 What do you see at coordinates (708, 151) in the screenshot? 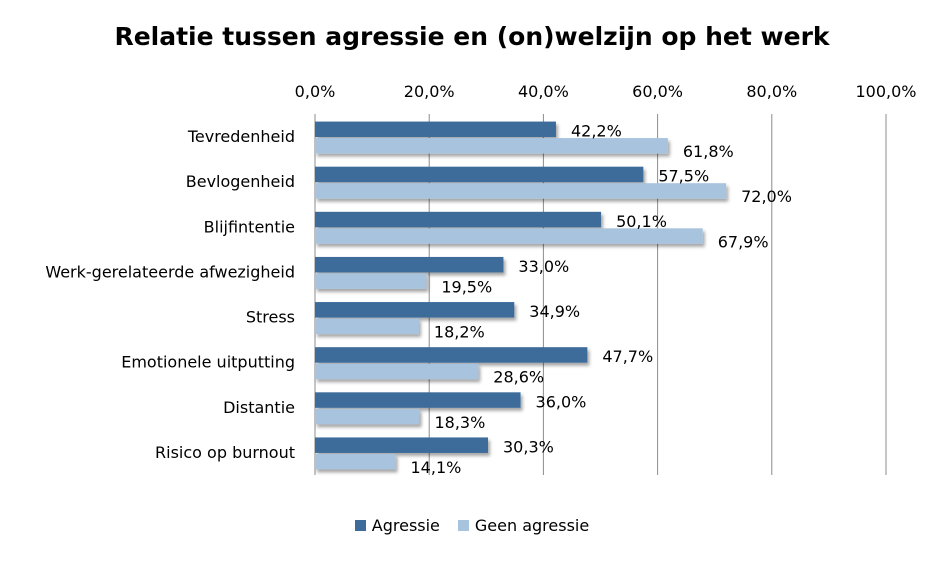
I see `data-label: 61,8%` at bounding box center [708, 151].